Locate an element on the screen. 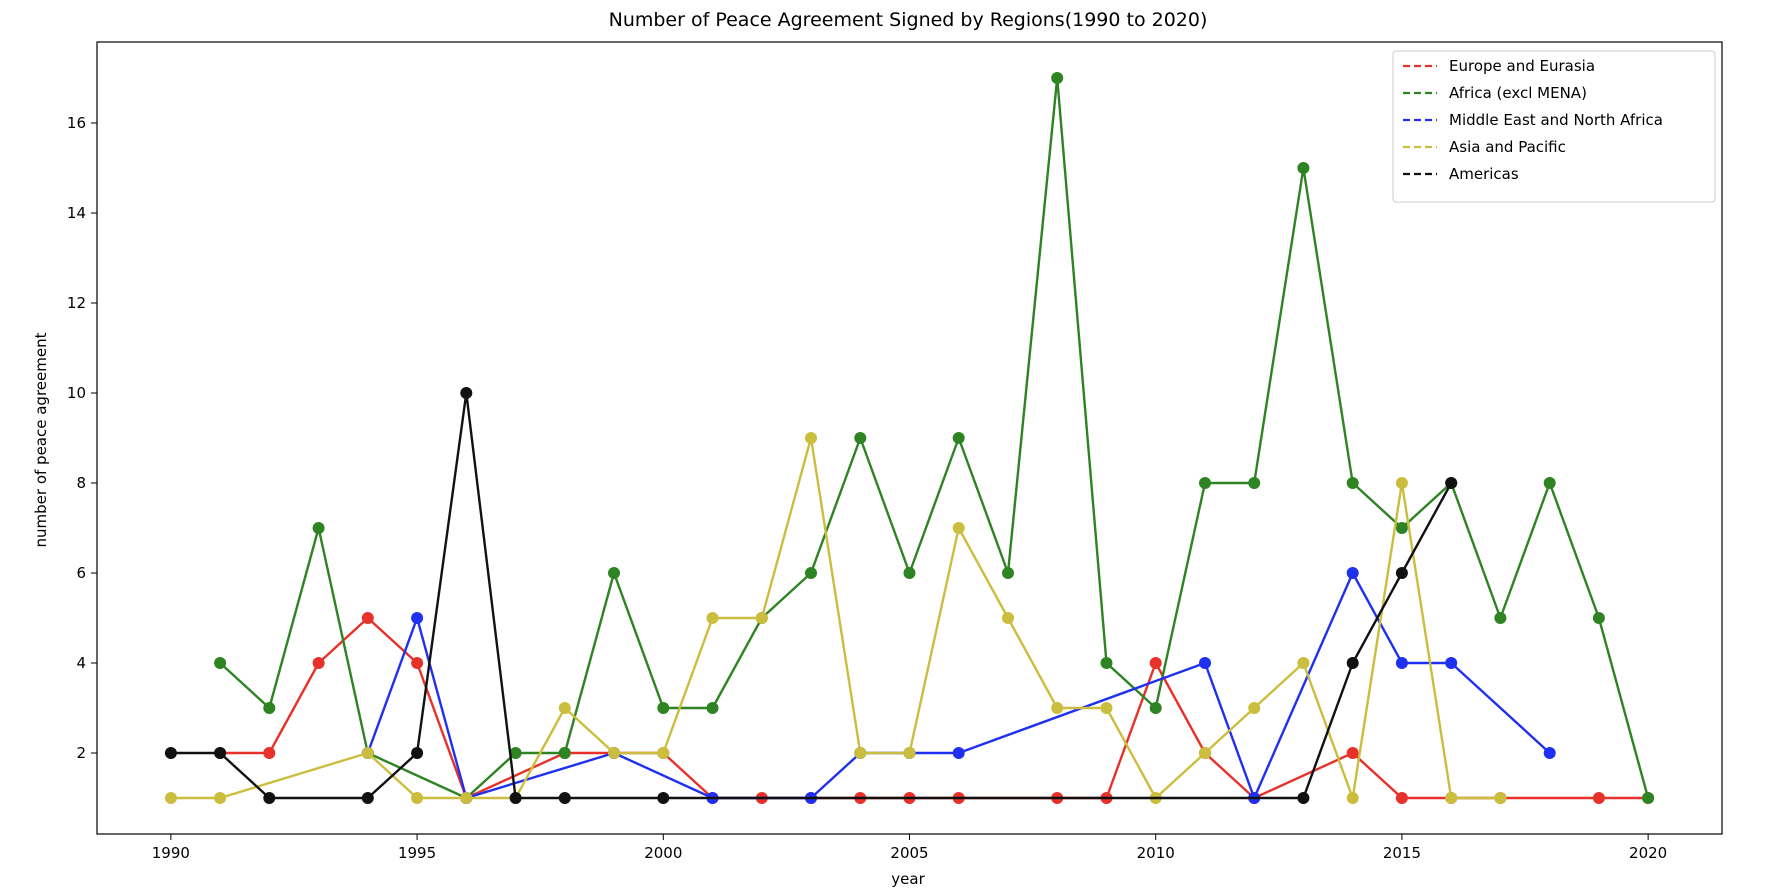 The image size is (1780, 896). y-tick-label: 8 is located at coordinates (81, 483).